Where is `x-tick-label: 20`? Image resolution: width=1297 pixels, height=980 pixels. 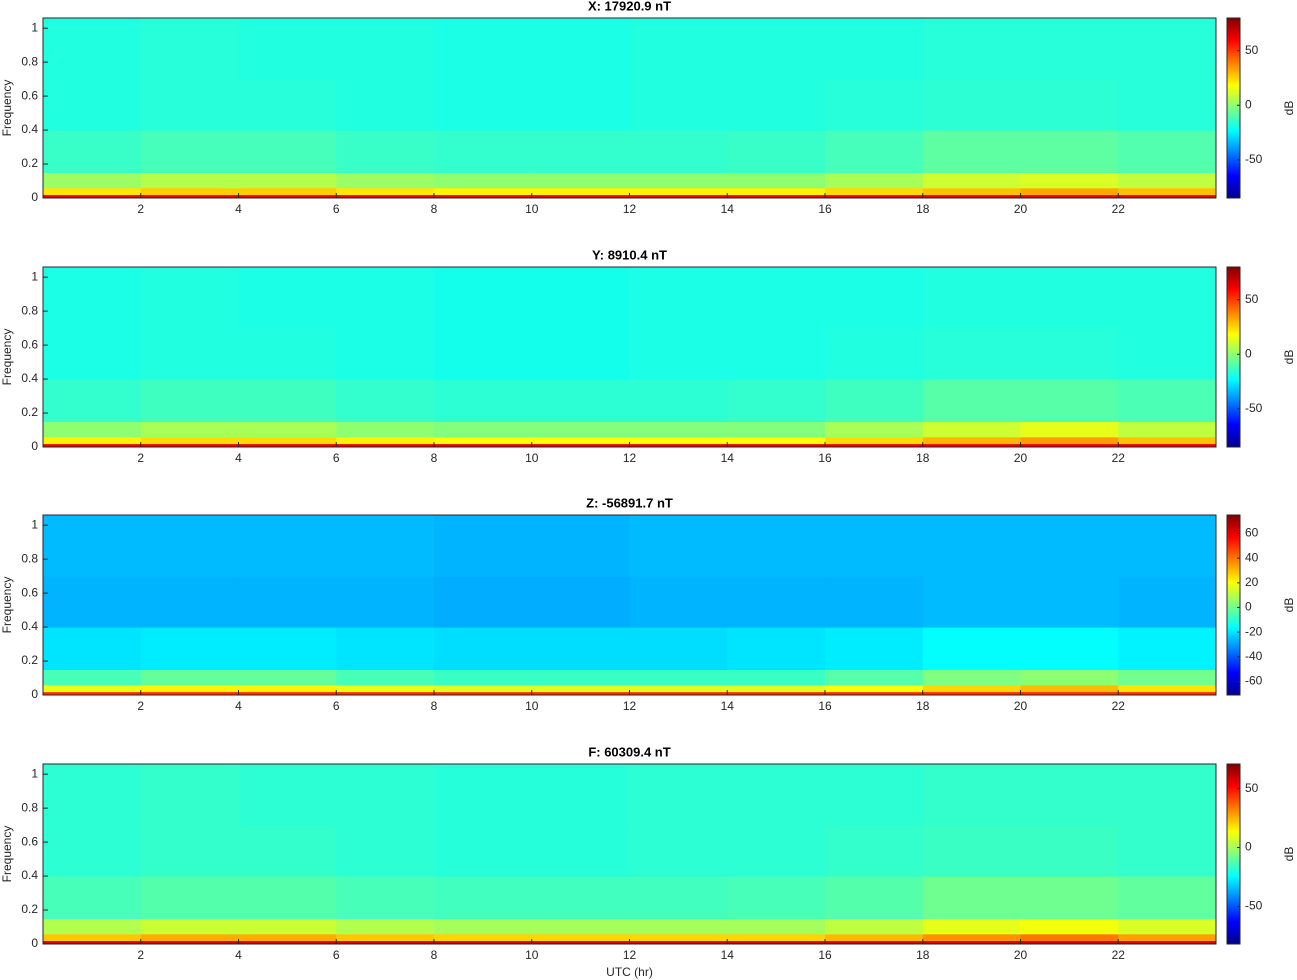
x-tick-label: 20 is located at coordinates (1021, 209).